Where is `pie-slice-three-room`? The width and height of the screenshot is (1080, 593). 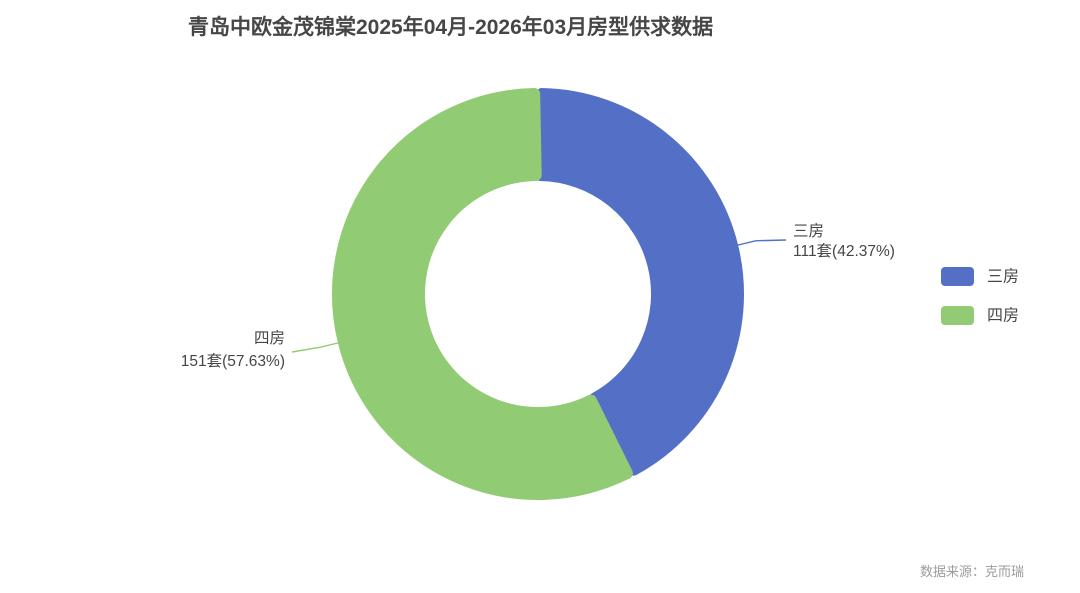
pie-slice-three-room is located at coordinates (639, 282).